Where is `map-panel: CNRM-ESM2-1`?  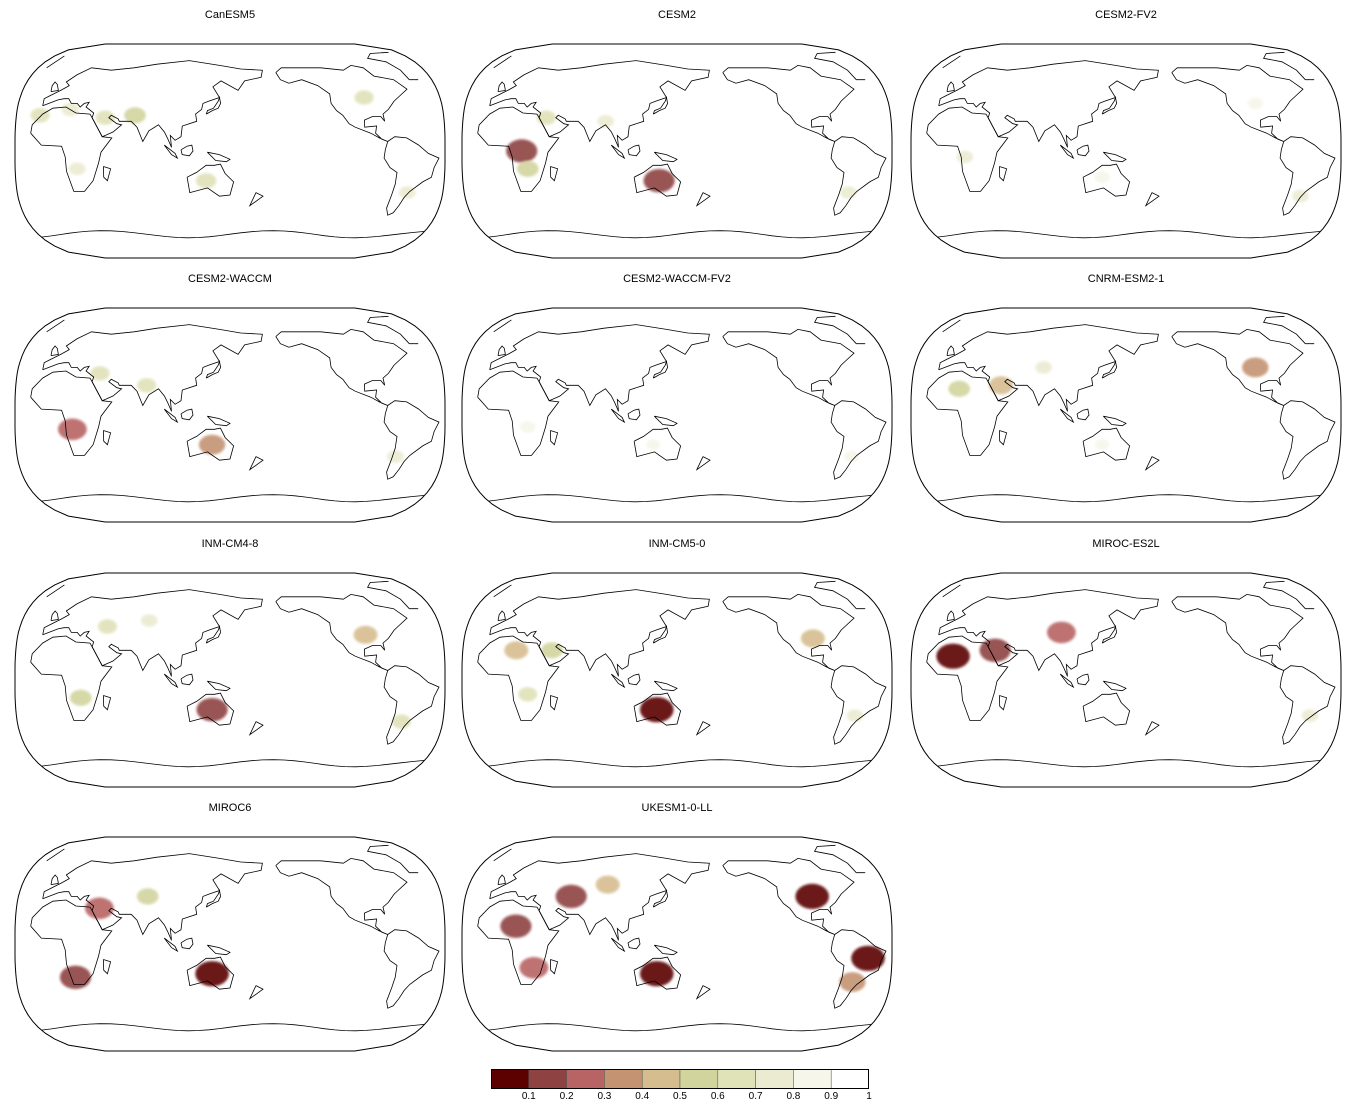
map-panel: CNRM-ESM2-1 is located at coordinates (1126, 399).